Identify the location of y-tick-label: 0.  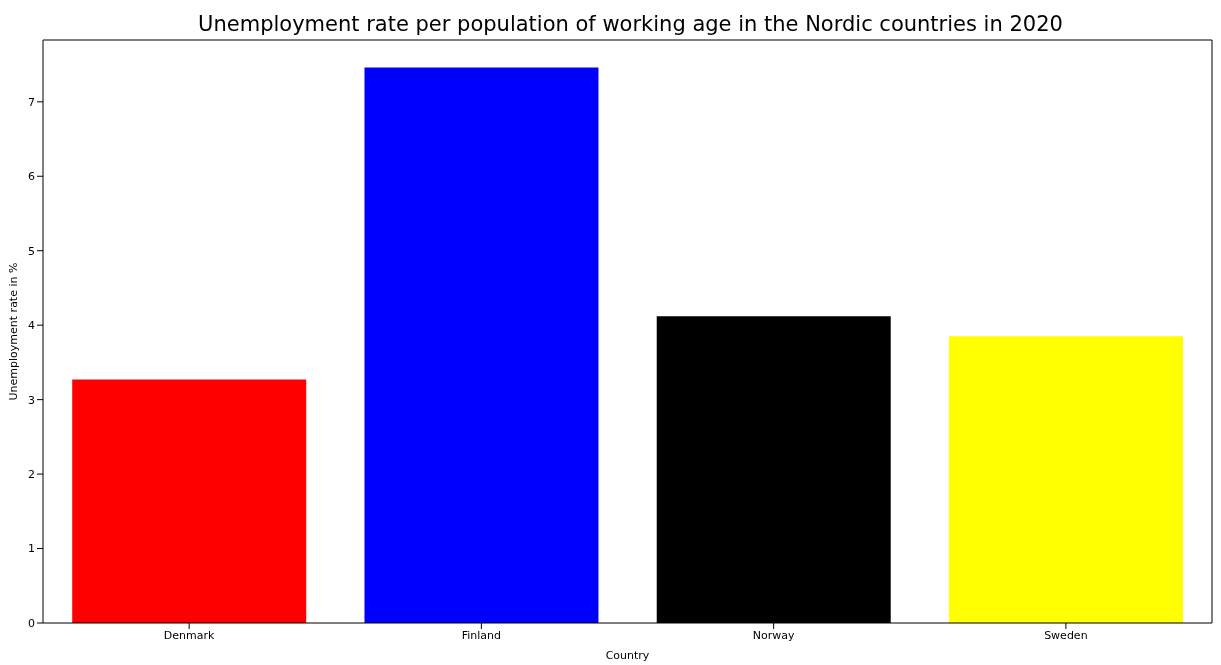
(31, 623).